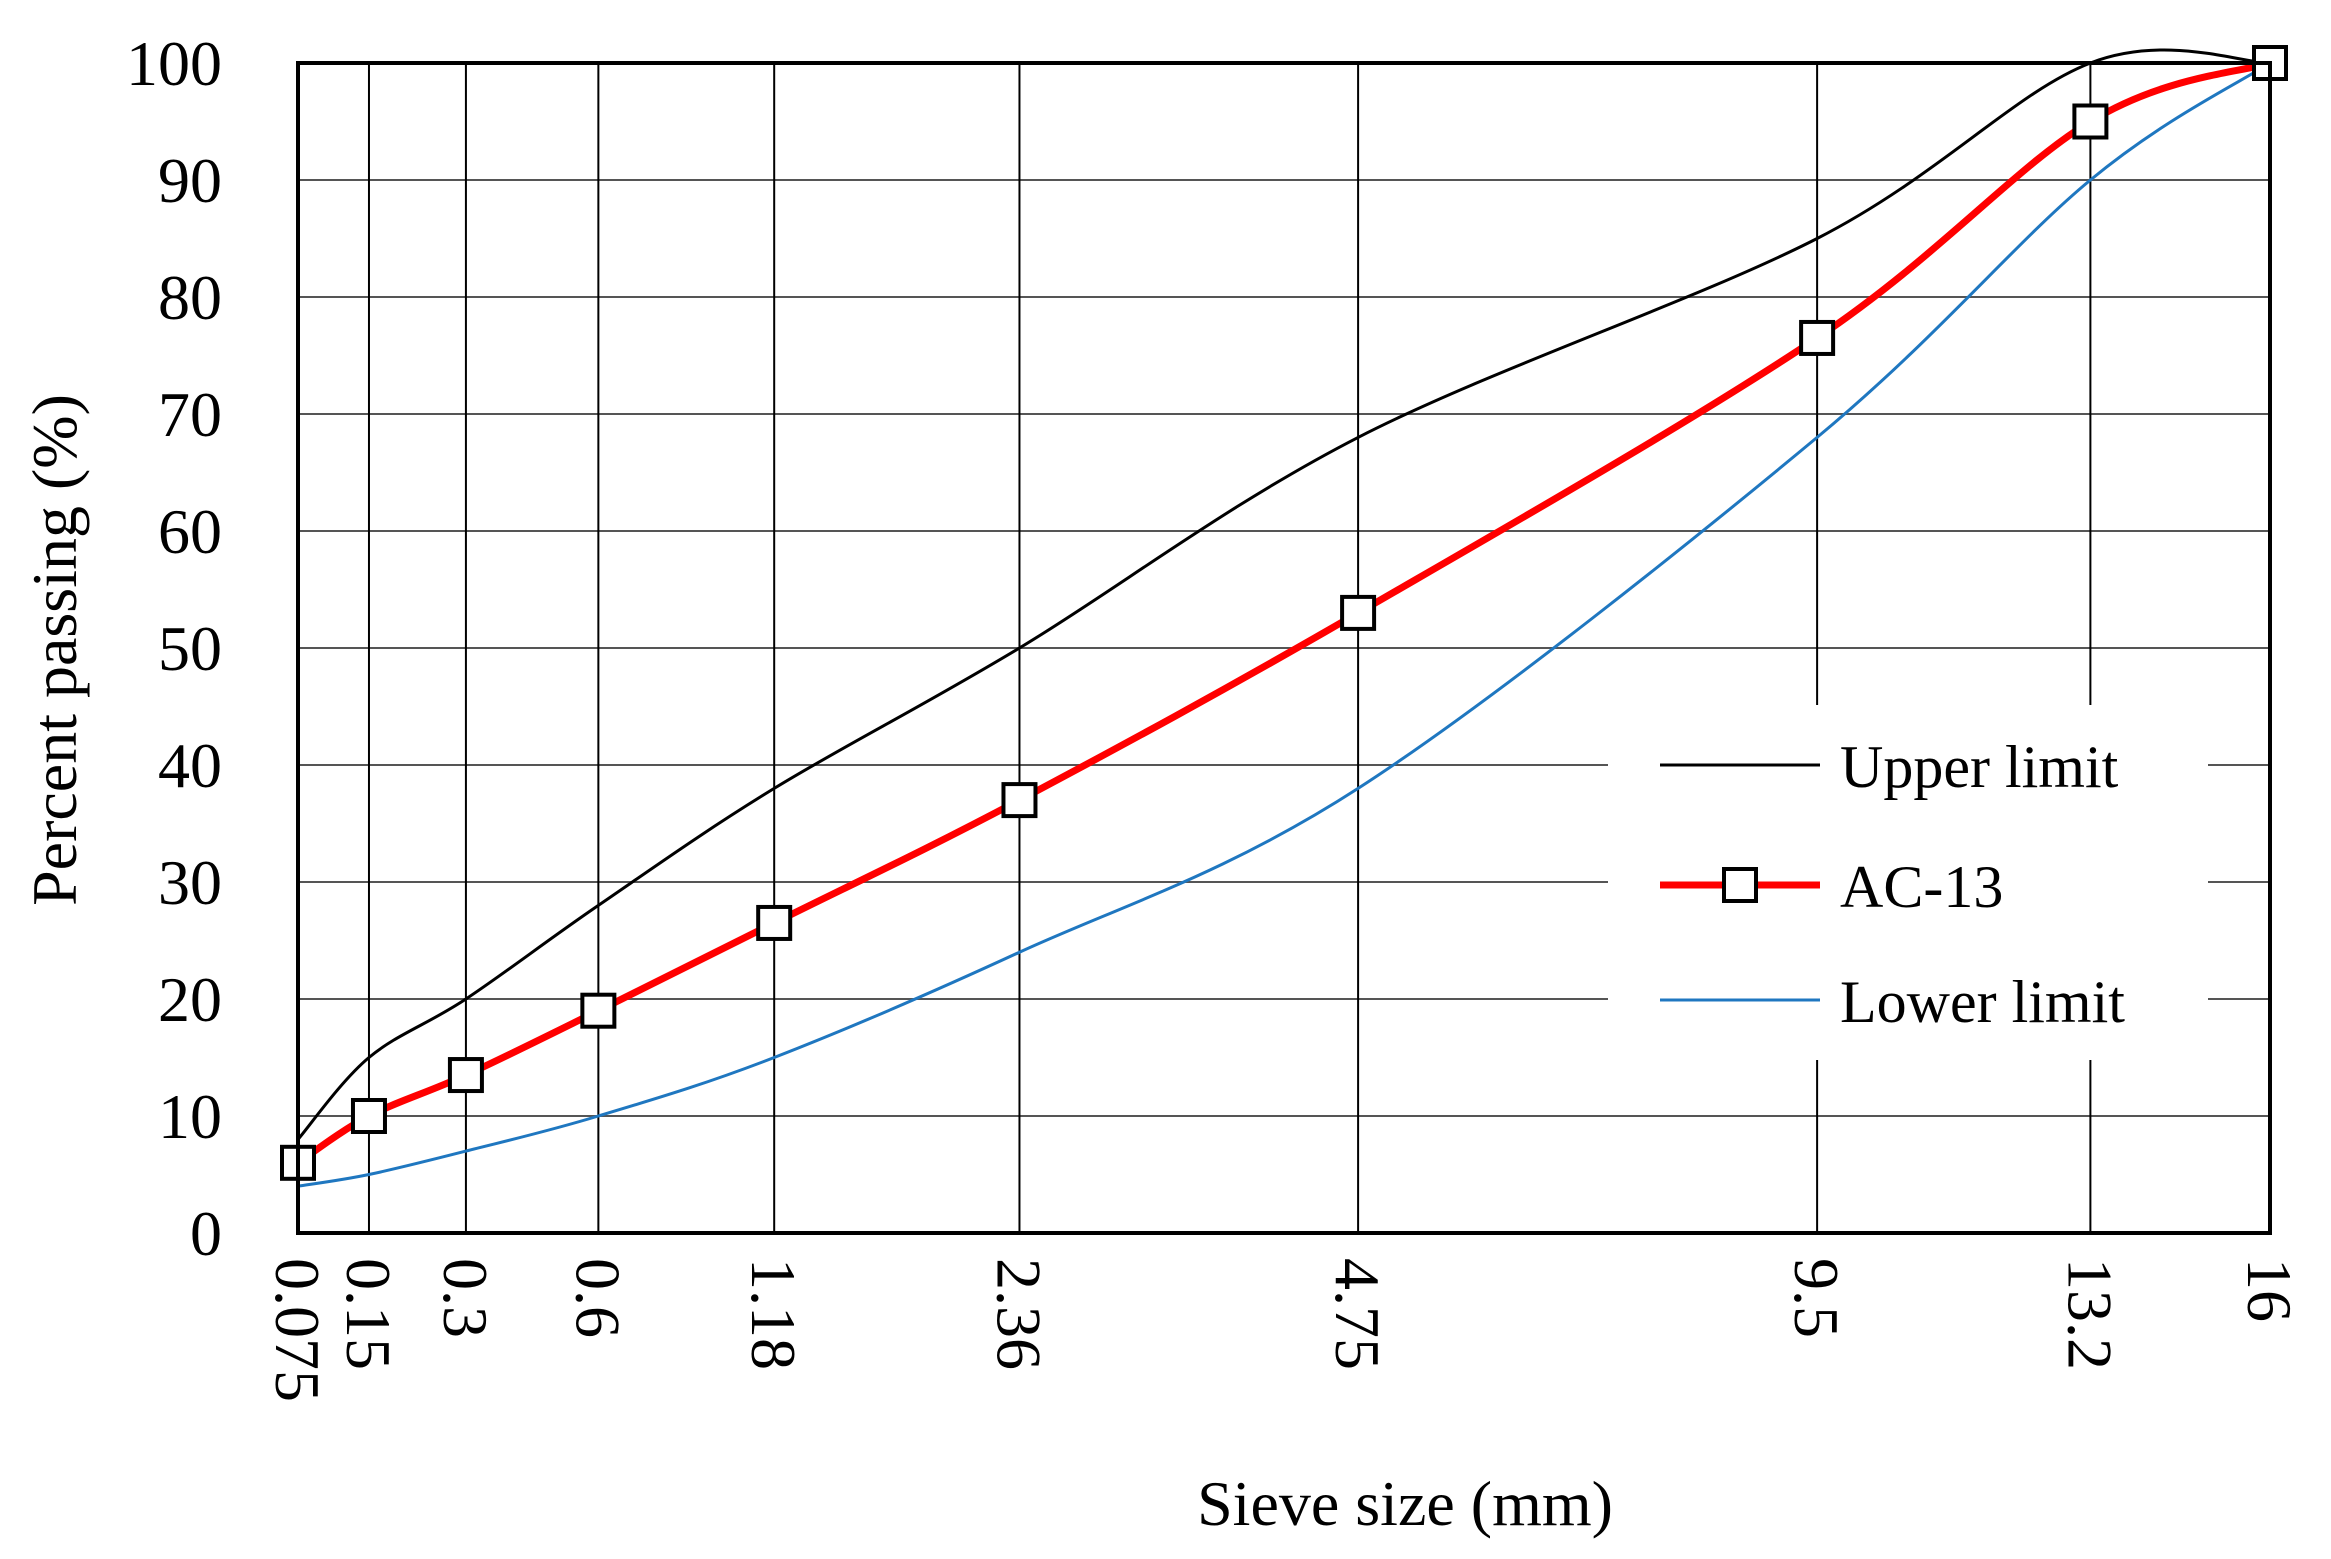 The height and width of the screenshot is (1559, 2331). I want to click on y-tick-label-3: 30, so click(190, 882).